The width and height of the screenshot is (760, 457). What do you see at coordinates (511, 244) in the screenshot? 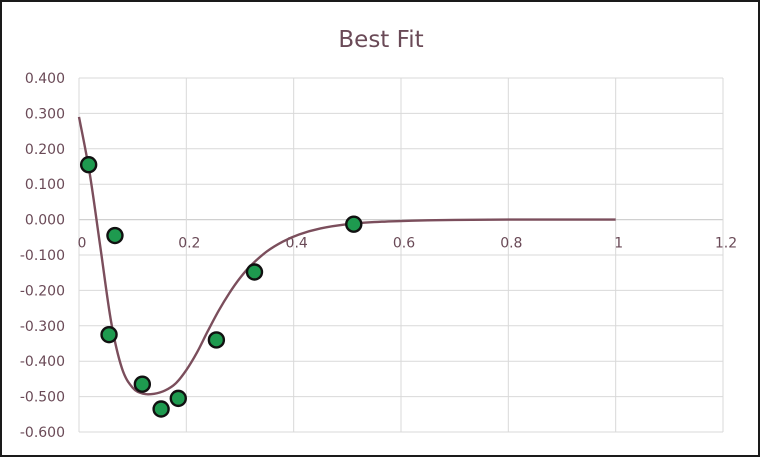
I see `x-tick-label: 0.8` at bounding box center [511, 244].